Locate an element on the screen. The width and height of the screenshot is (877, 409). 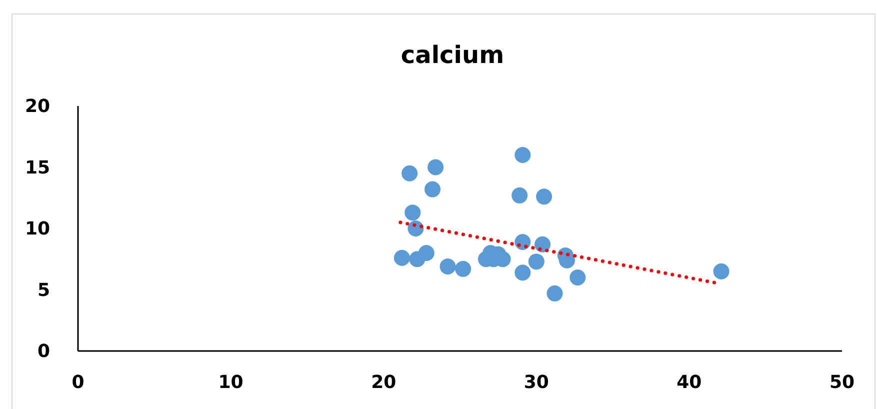
x-tick-label: 20 is located at coordinates (383, 382).